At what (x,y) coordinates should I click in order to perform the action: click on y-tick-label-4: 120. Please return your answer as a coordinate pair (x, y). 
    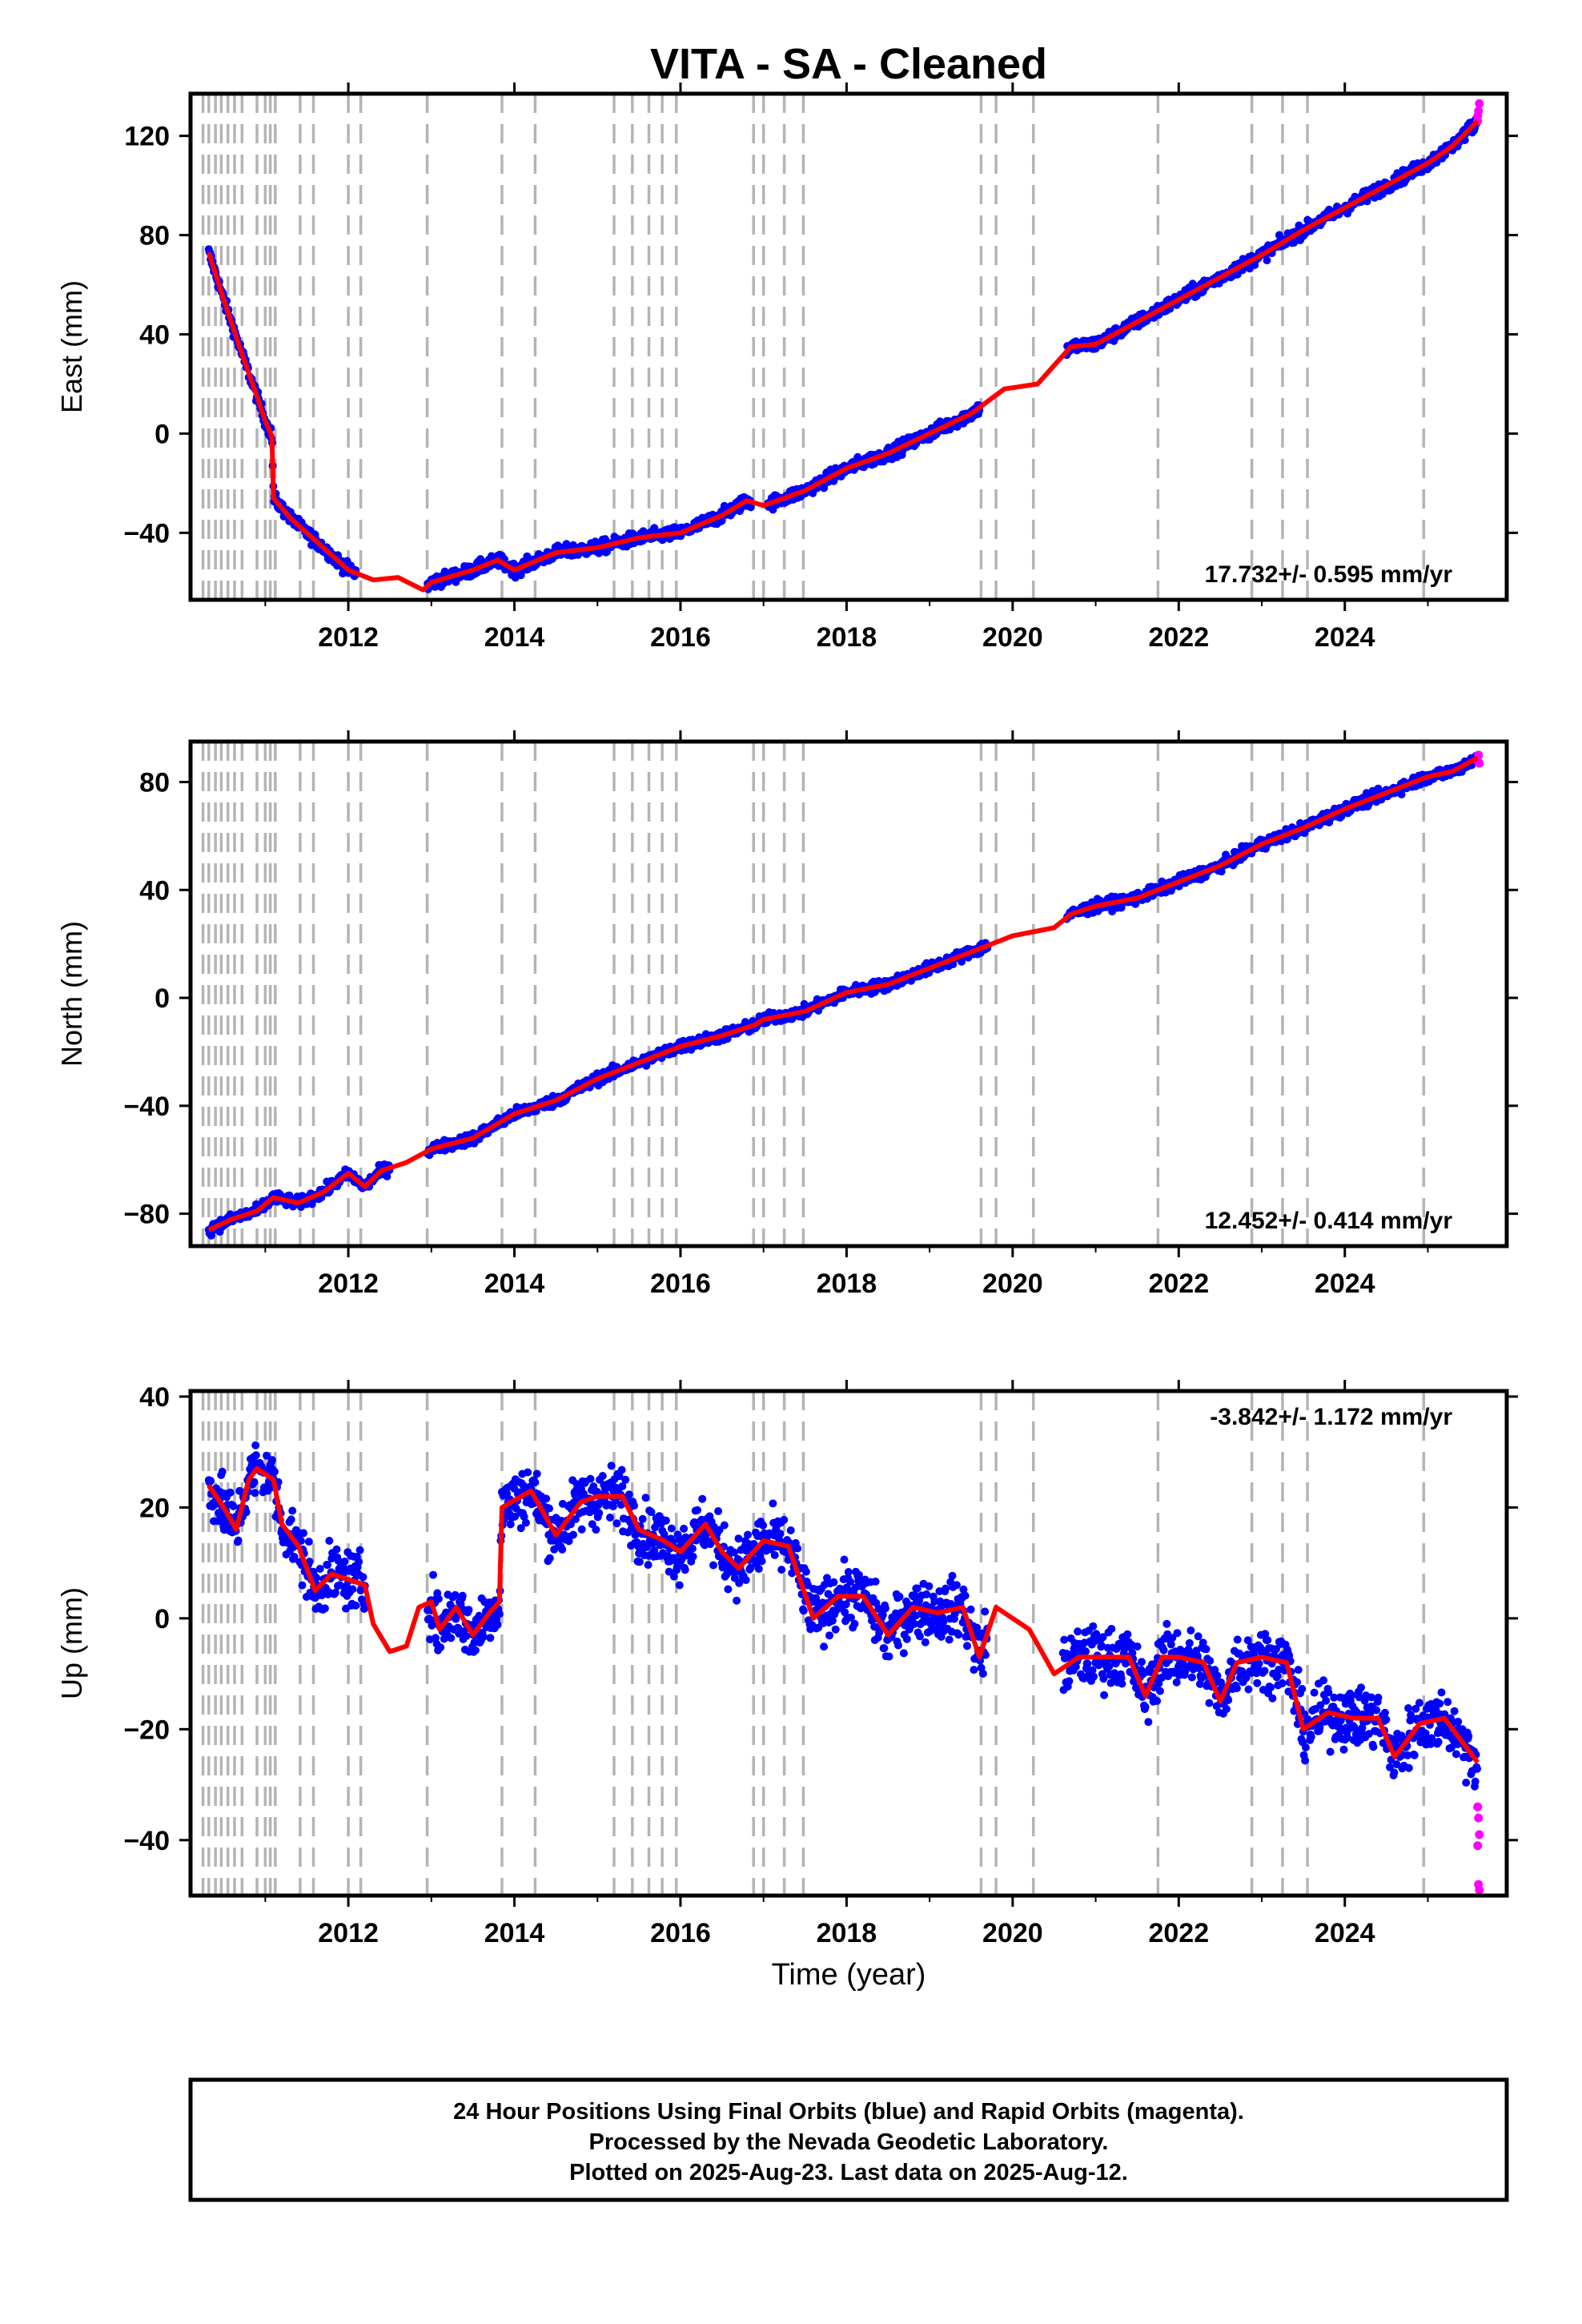
    Looking at the image, I should click on (147, 137).